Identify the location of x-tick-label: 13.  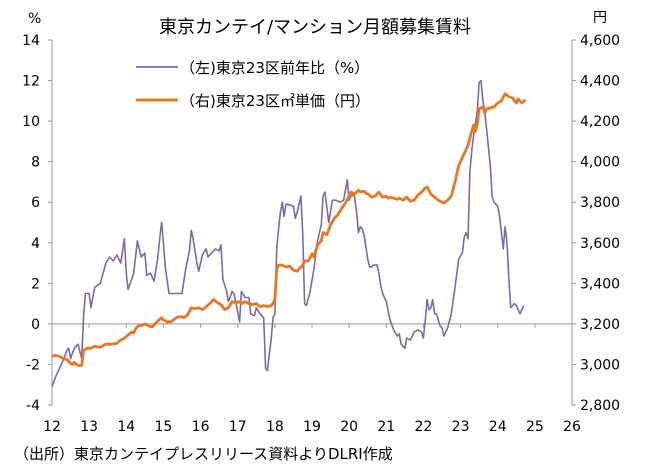
(89, 427).